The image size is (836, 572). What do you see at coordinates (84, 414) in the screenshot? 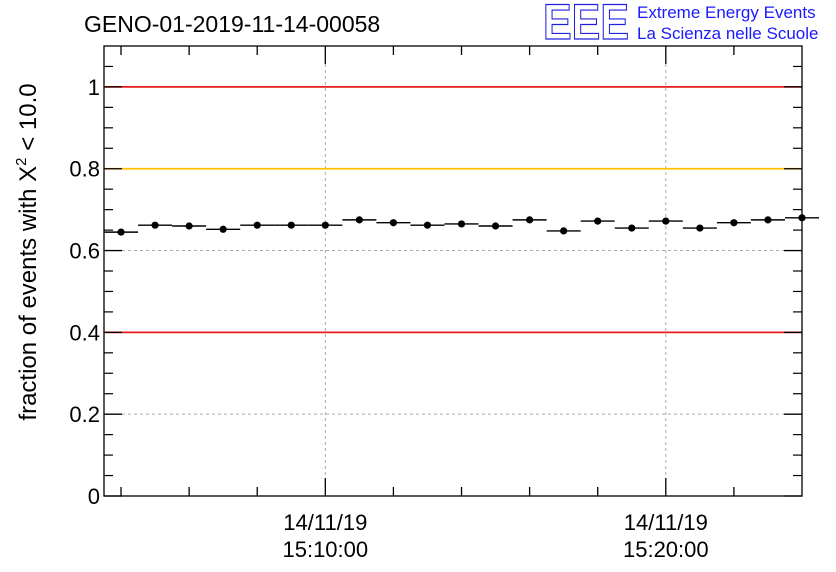
I see `y-tick-label: 0.2` at bounding box center [84, 414].